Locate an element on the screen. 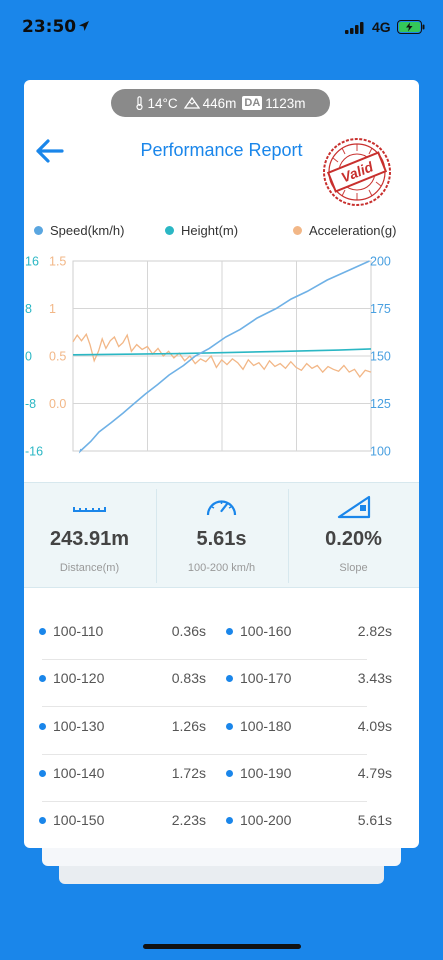 This screenshot has height=960, width=443. split-left: 100-130 is located at coordinates (71, 726).